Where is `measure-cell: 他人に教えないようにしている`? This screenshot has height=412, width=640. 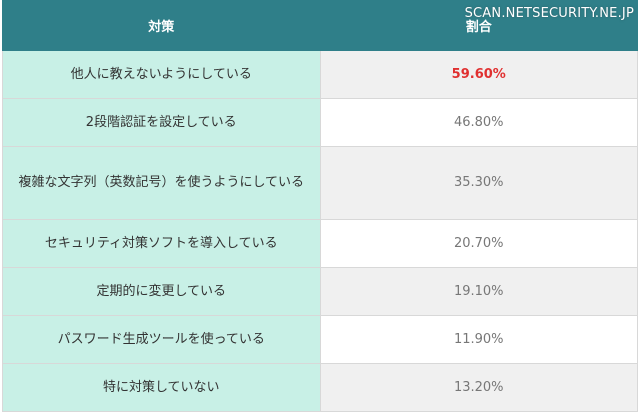
measure-cell: 他人に教えないようにしている is located at coordinates (161, 74).